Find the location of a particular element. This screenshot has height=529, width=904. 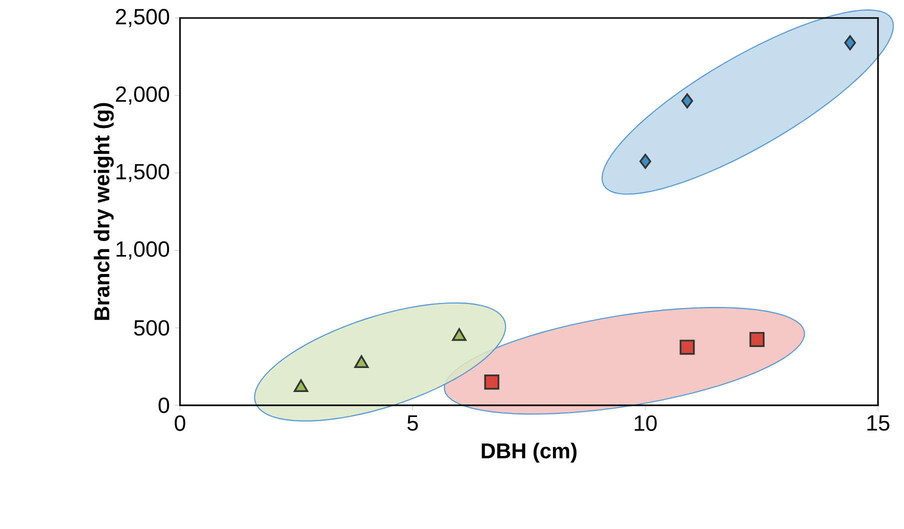

x-tick-label: 15 is located at coordinates (878, 423).